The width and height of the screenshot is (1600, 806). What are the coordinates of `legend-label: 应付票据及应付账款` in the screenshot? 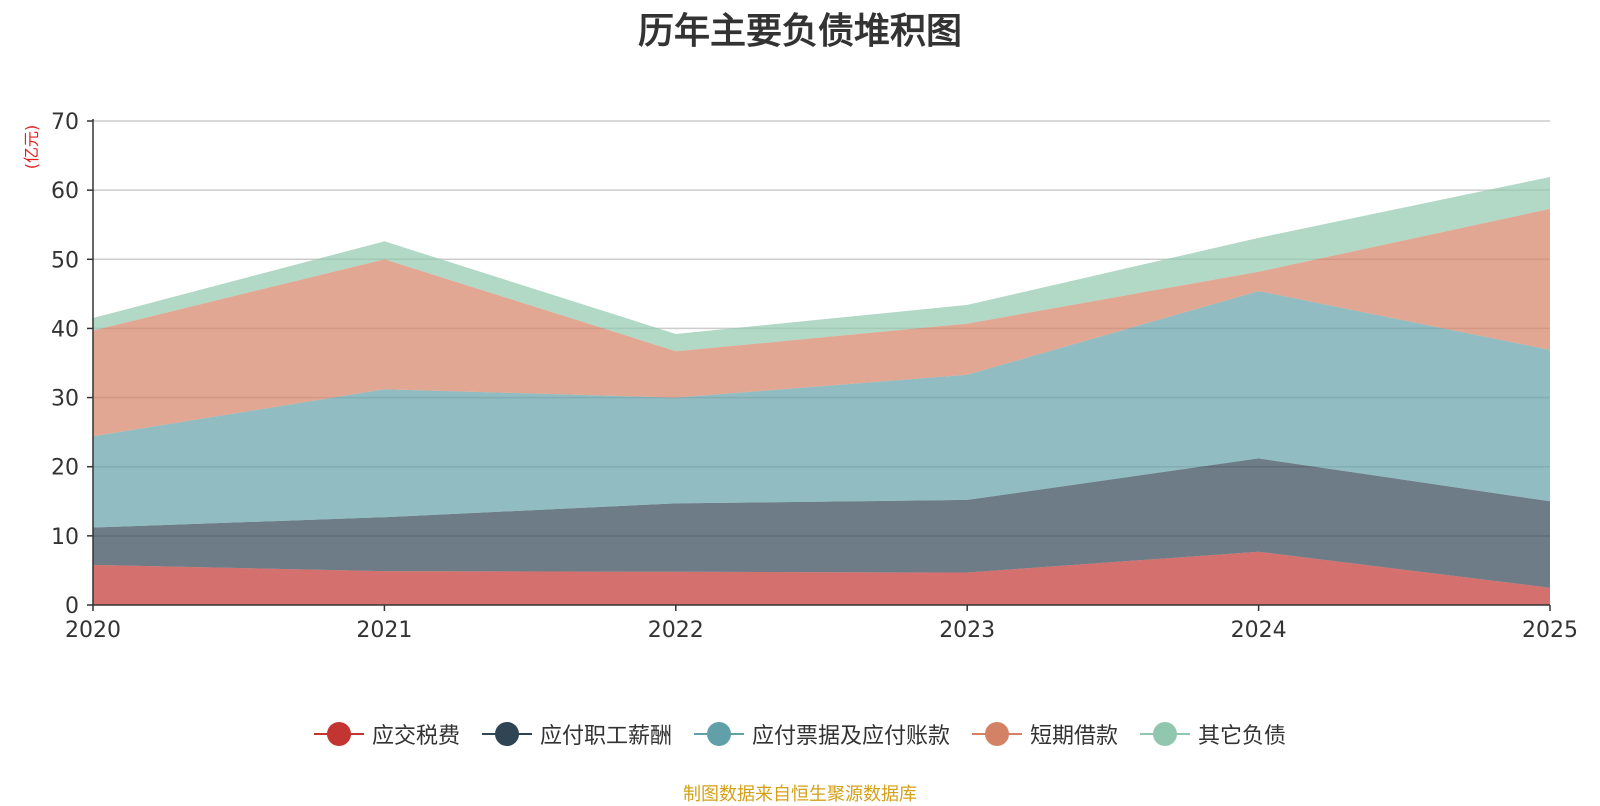 It's located at (850, 736).